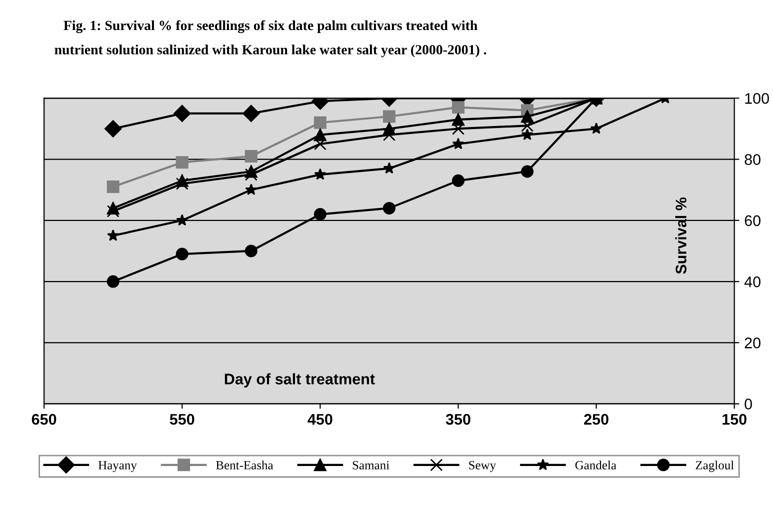  Describe the element at coordinates (596, 419) in the screenshot. I see `x-tick-label: 250` at that location.